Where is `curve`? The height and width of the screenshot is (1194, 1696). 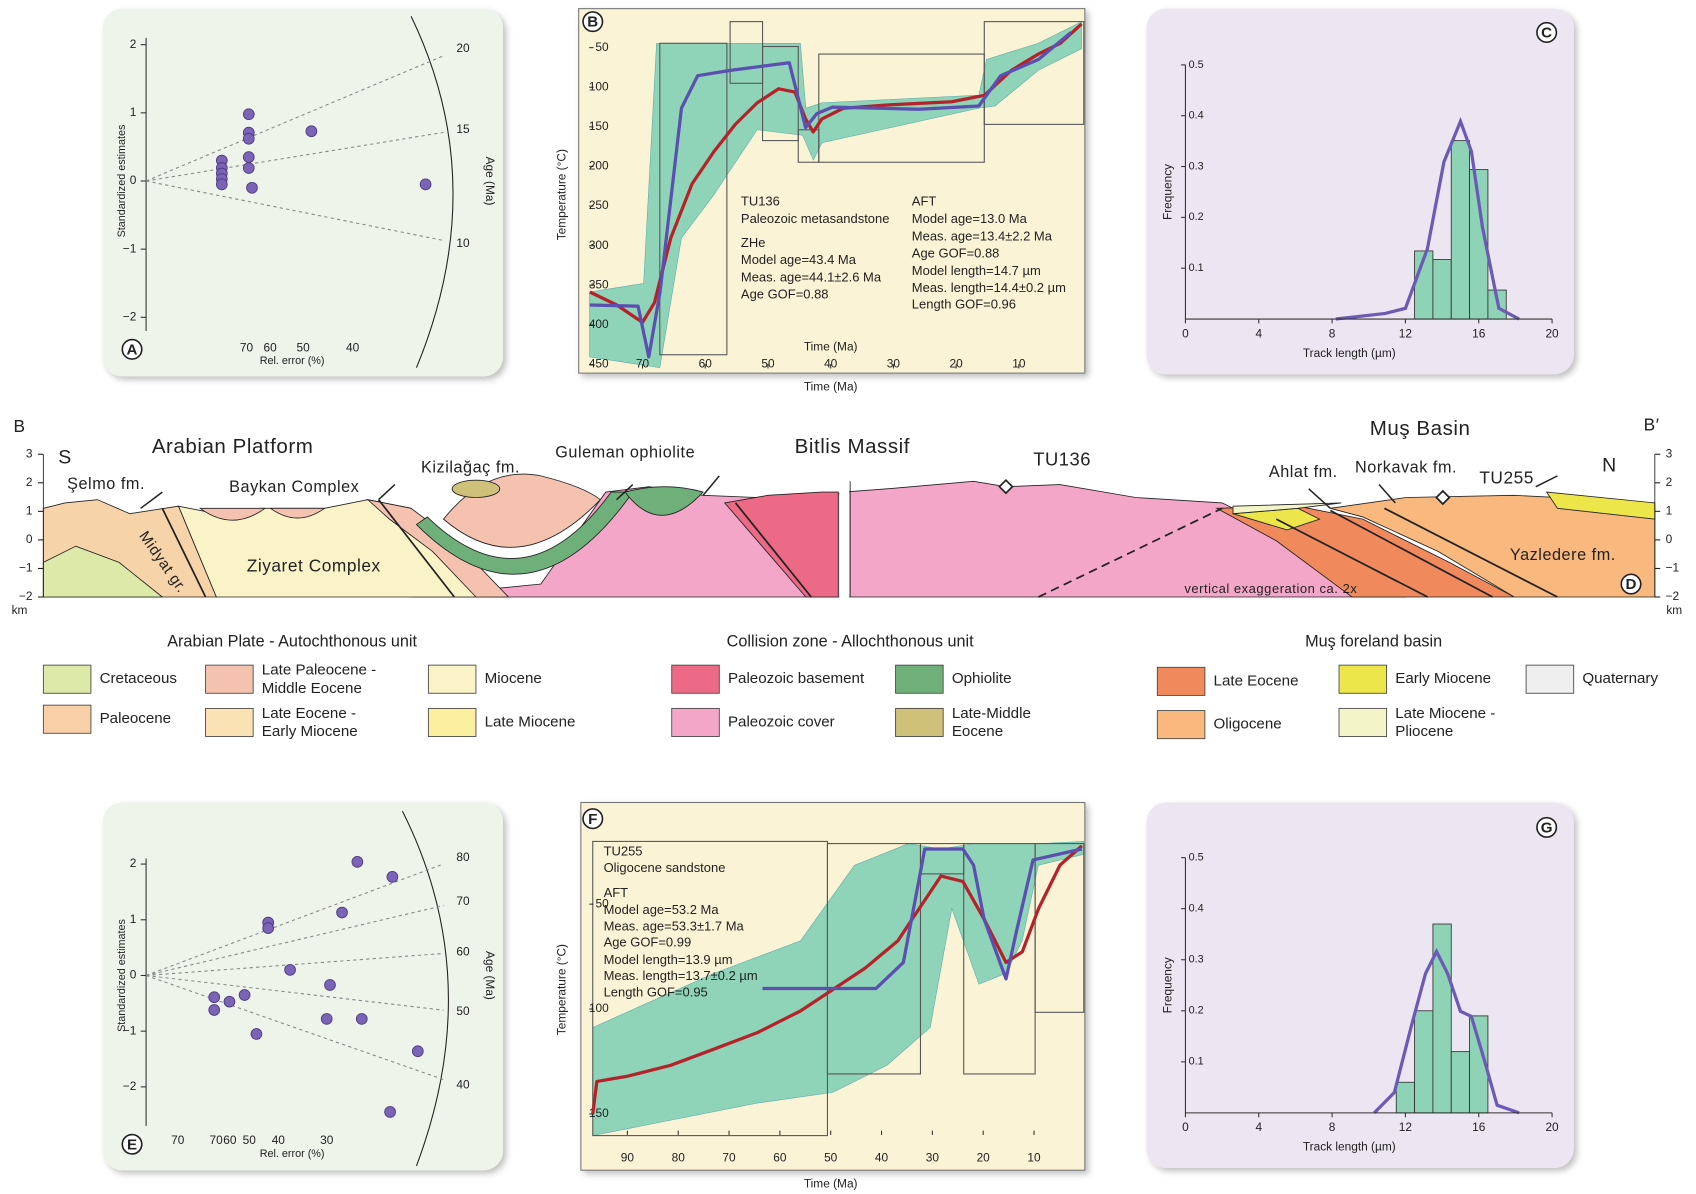 curve is located at coordinates (1446, 1031).